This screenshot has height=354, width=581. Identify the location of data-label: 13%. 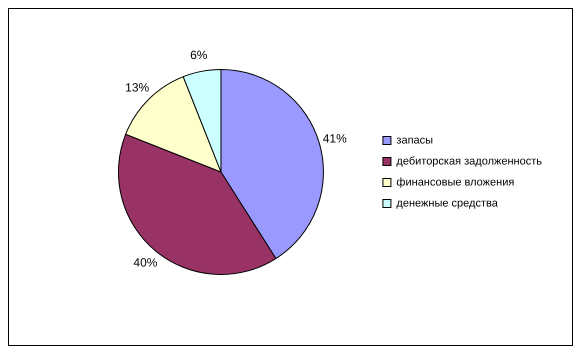
(137, 87).